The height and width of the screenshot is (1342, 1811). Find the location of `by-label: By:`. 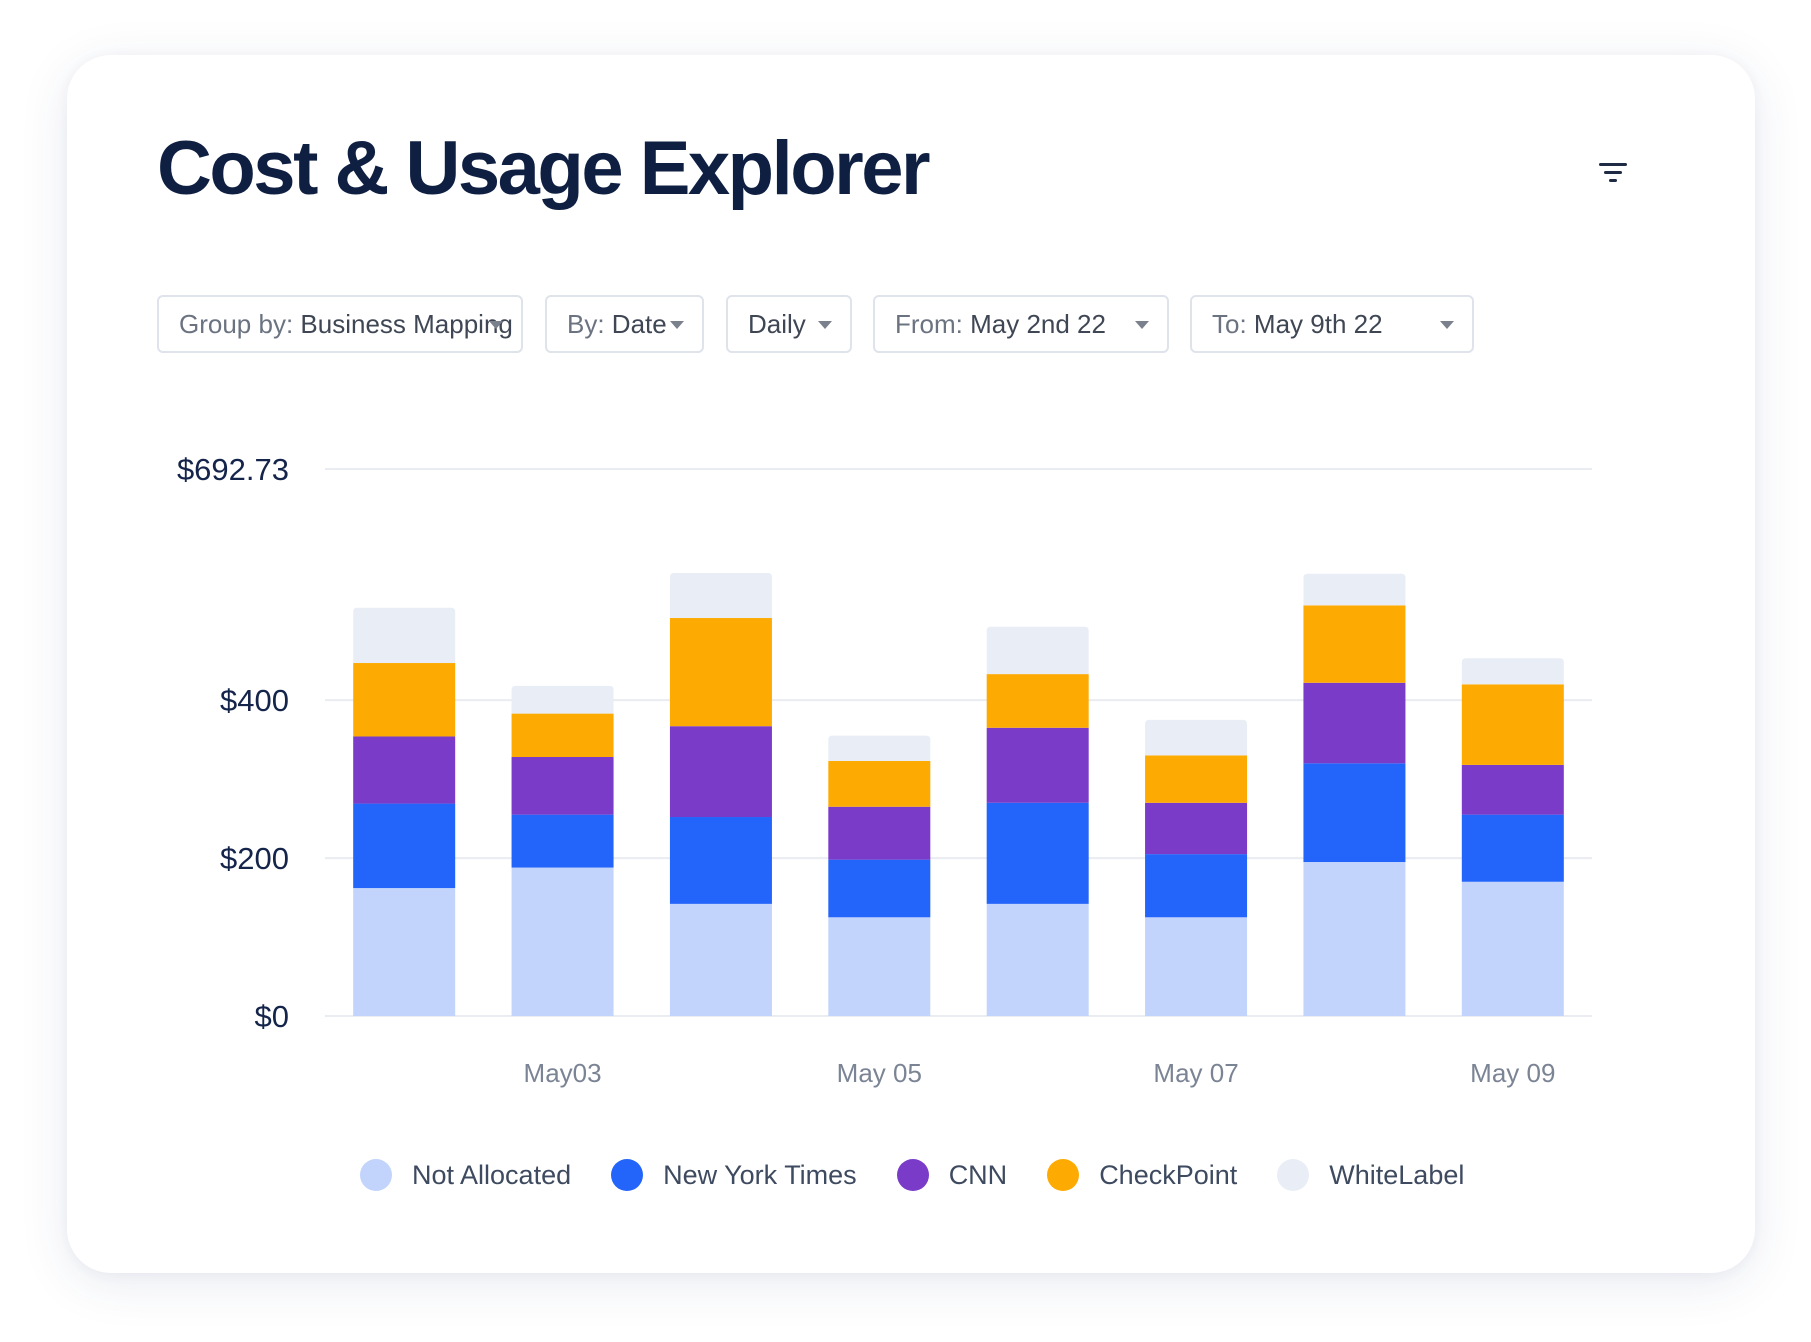

by-label: By: is located at coordinates (589, 324).